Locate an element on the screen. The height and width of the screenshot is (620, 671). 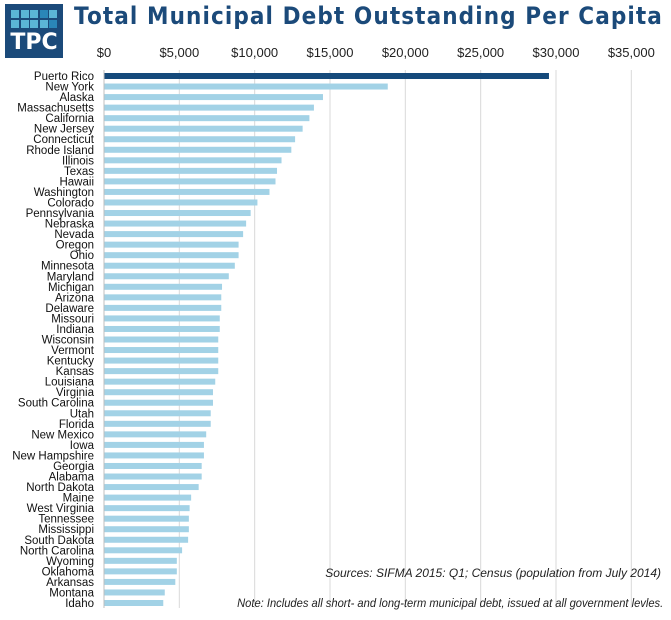
category-label: Oregon is located at coordinates (75, 246).